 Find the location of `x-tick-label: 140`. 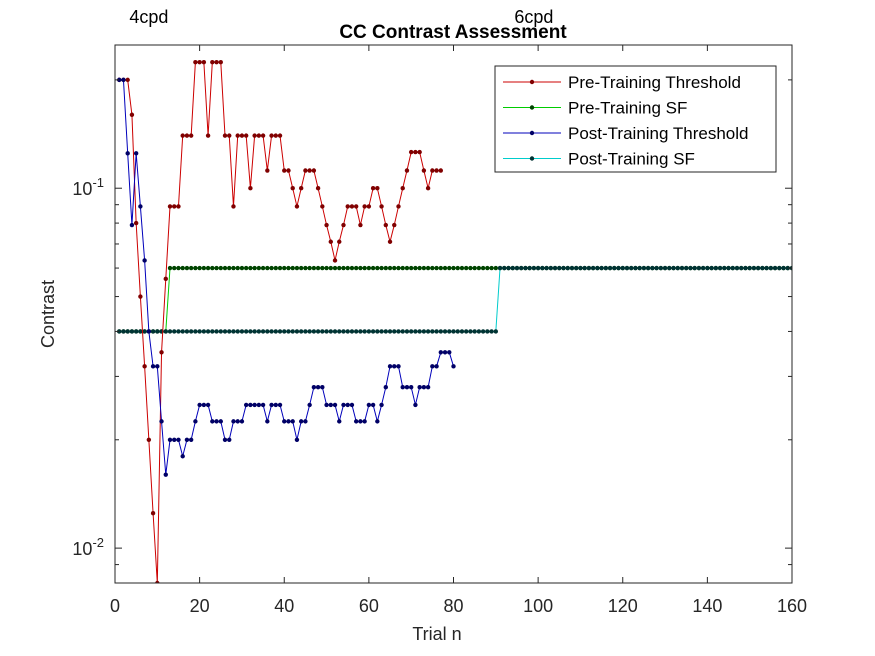

x-tick-label: 140 is located at coordinates (707, 606).